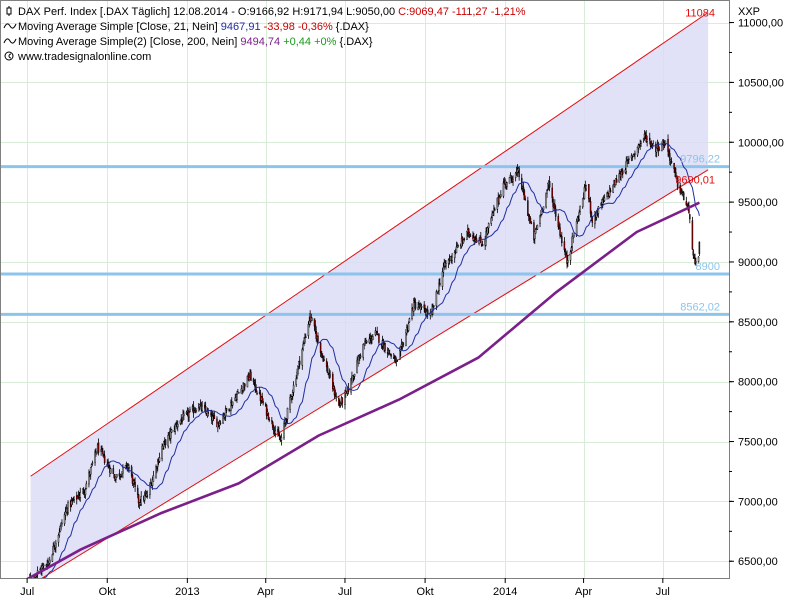 This screenshot has height=605, width=800. I want to click on y-tick-label: 9500,00, so click(758, 203).